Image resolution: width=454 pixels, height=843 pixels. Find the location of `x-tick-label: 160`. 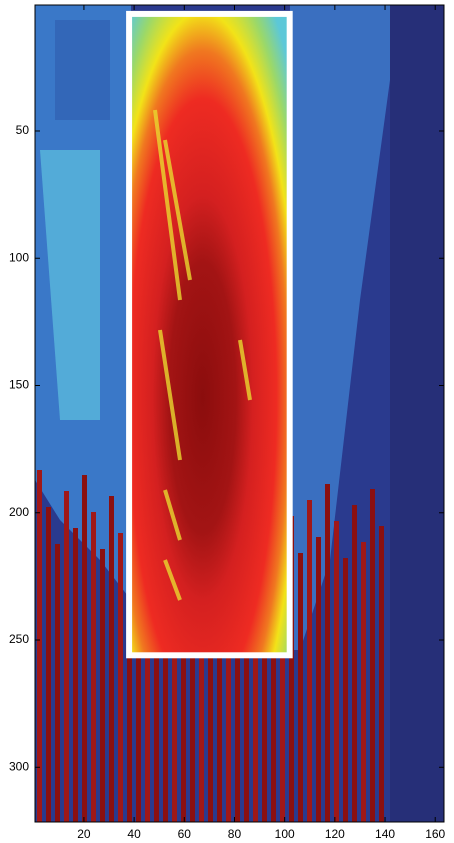

x-tick-label: 160 is located at coordinates (435, 834).